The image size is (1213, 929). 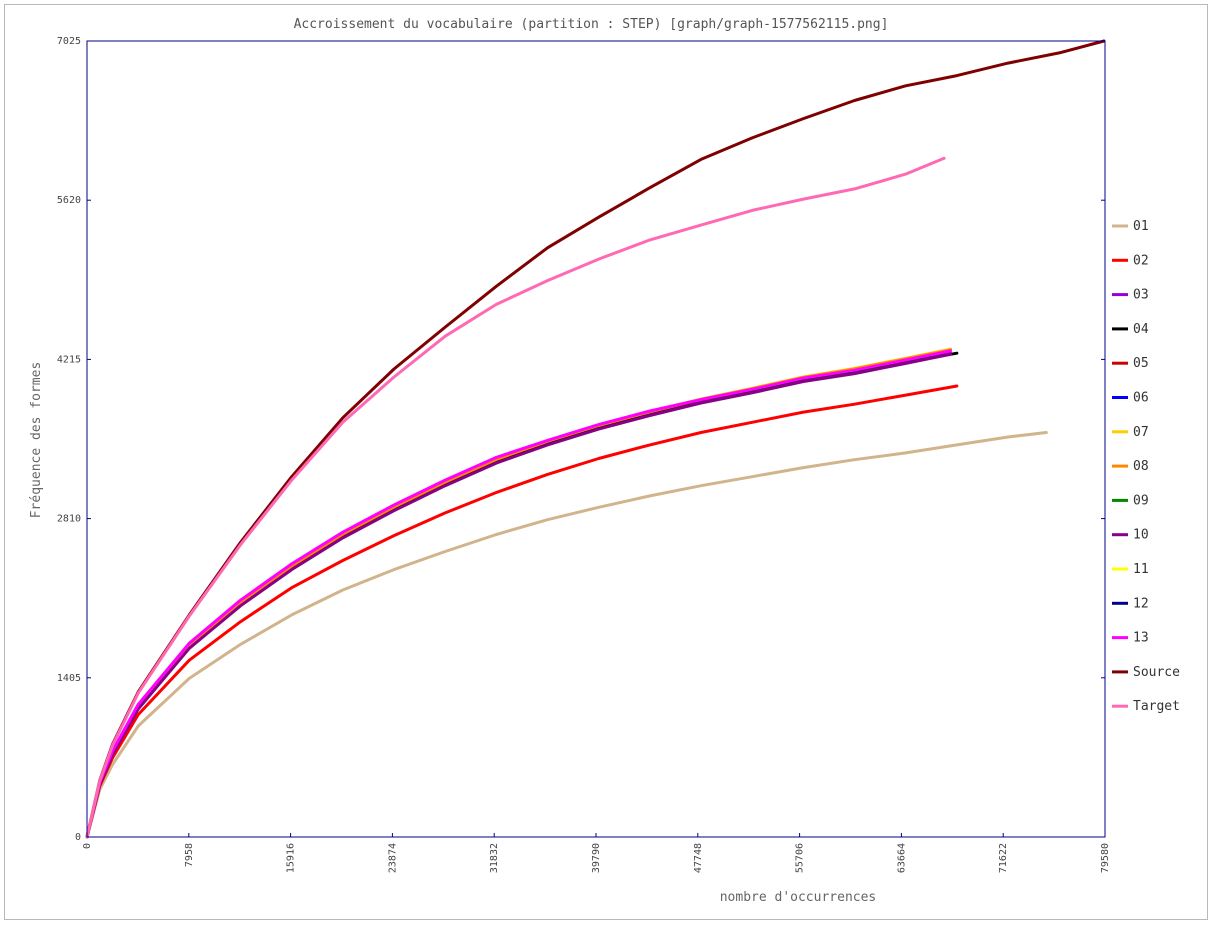 What do you see at coordinates (1141, 466) in the screenshot?
I see `legend-label: 08` at bounding box center [1141, 466].